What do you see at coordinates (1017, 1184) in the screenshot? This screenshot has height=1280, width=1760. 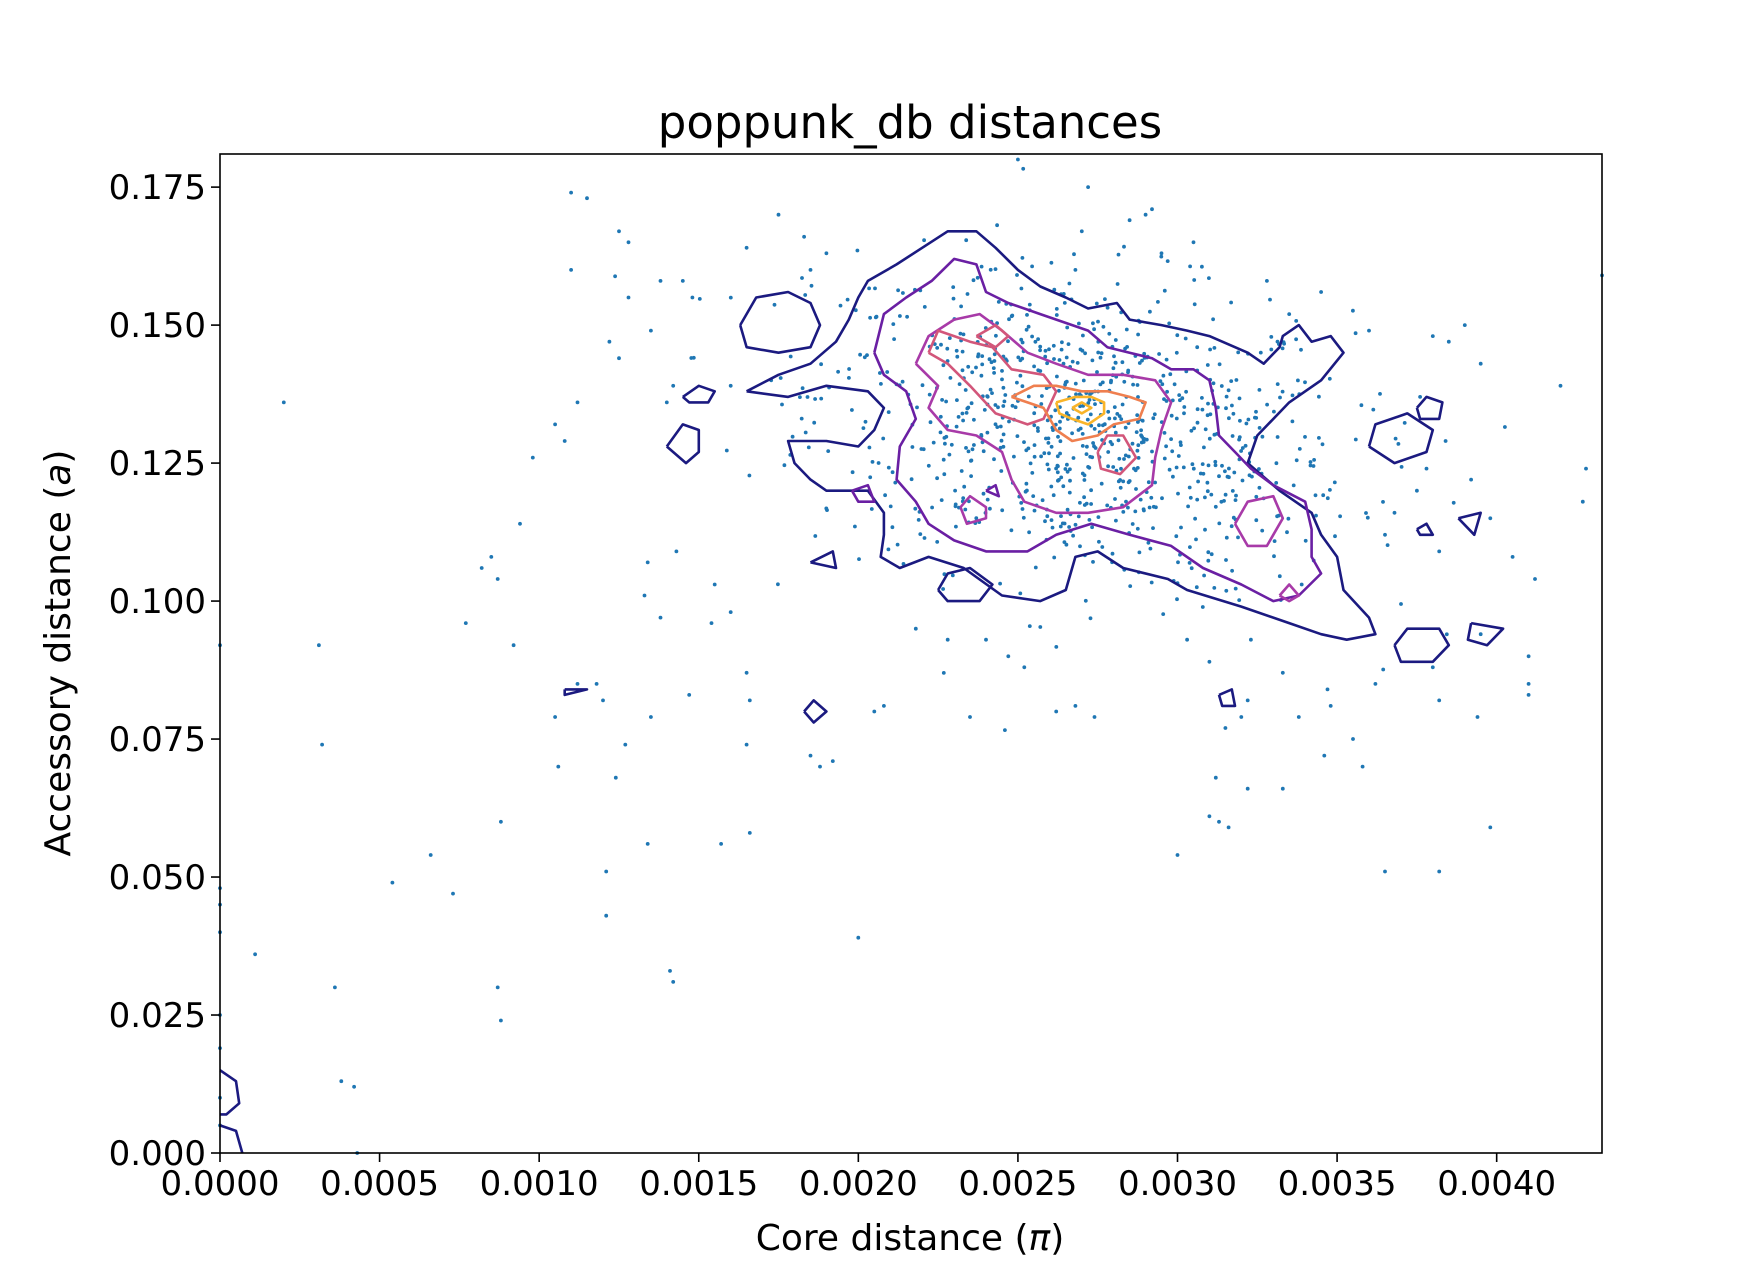 I see `x-tick-label: 0.0025` at bounding box center [1017, 1184].